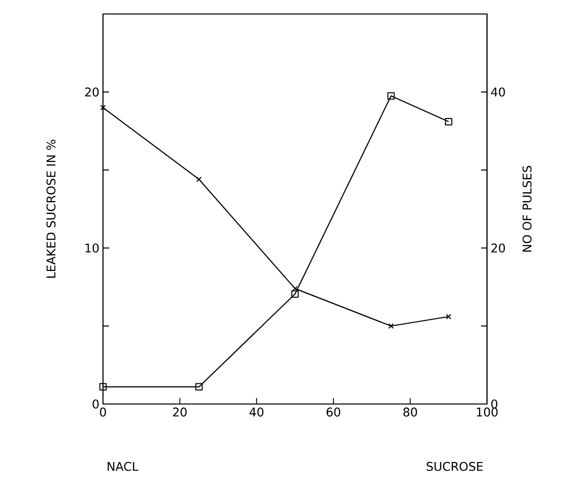 The width and height of the screenshot is (578, 482). What do you see at coordinates (498, 92) in the screenshot?
I see `y2-tick-label: 40` at bounding box center [498, 92].